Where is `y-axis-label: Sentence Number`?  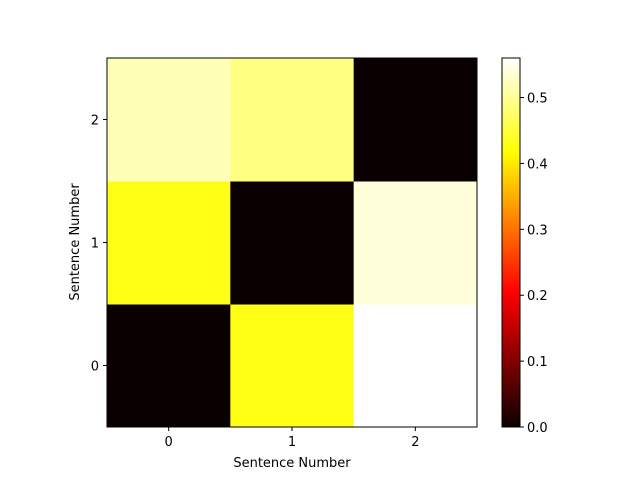
y-axis-label: Sentence Number is located at coordinates (75, 242).